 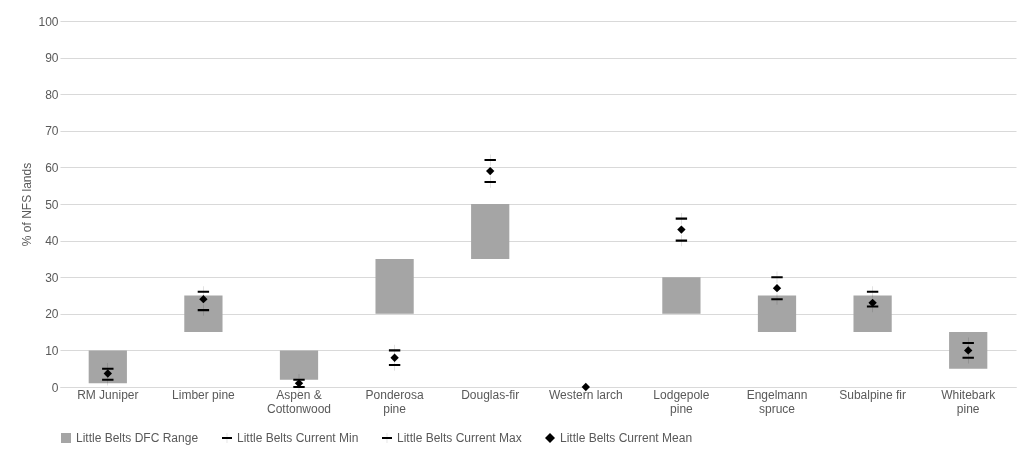 I want to click on y-tick-label: 50, so click(x=52, y=204).